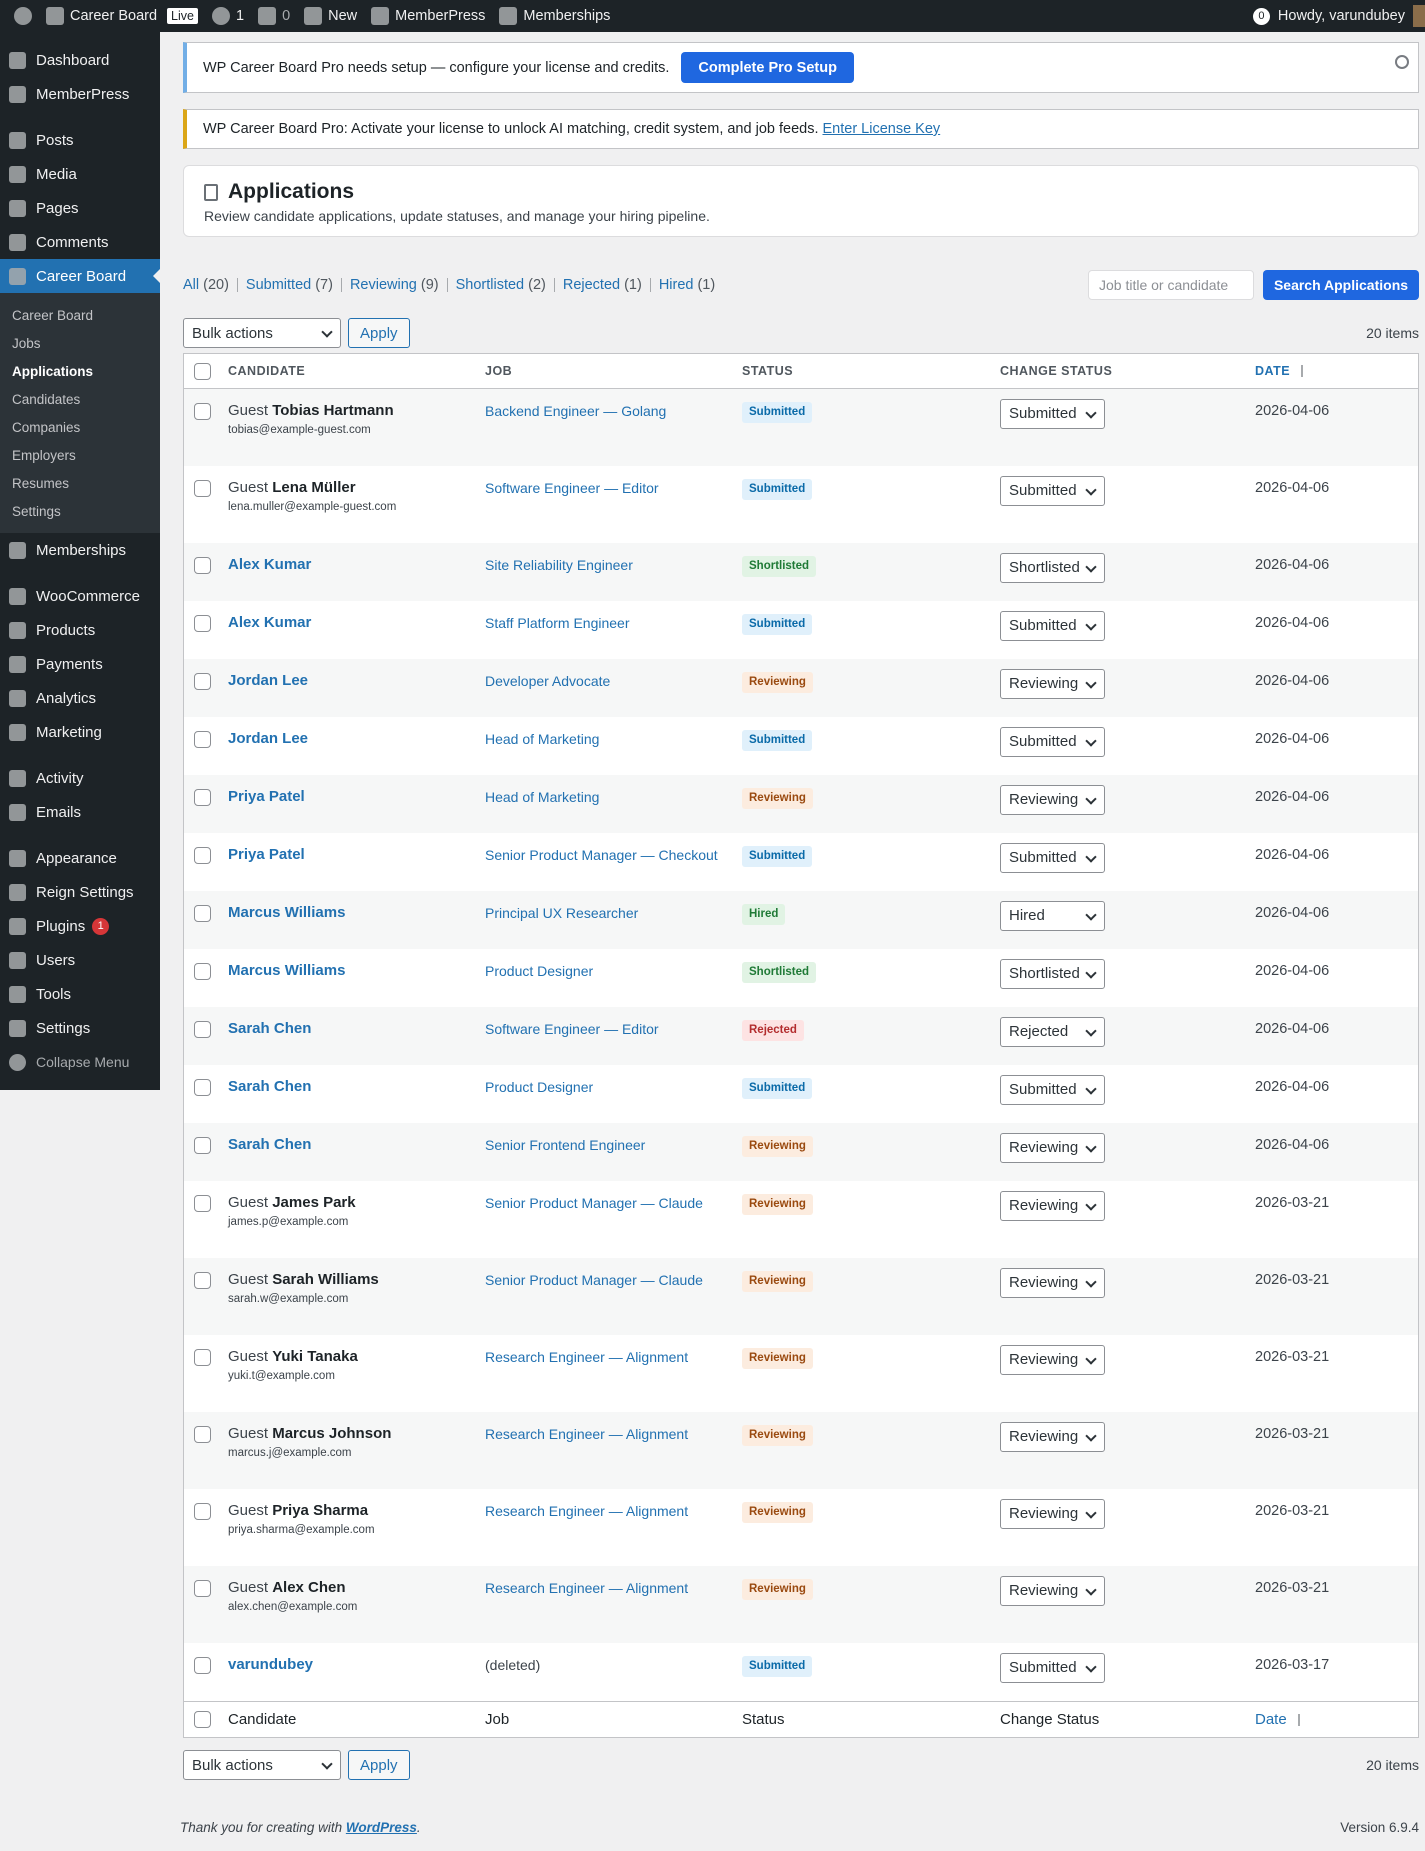 This screenshot has height=1851, width=1425. I want to click on setup-button: Complete Pro Setup, so click(767, 67).